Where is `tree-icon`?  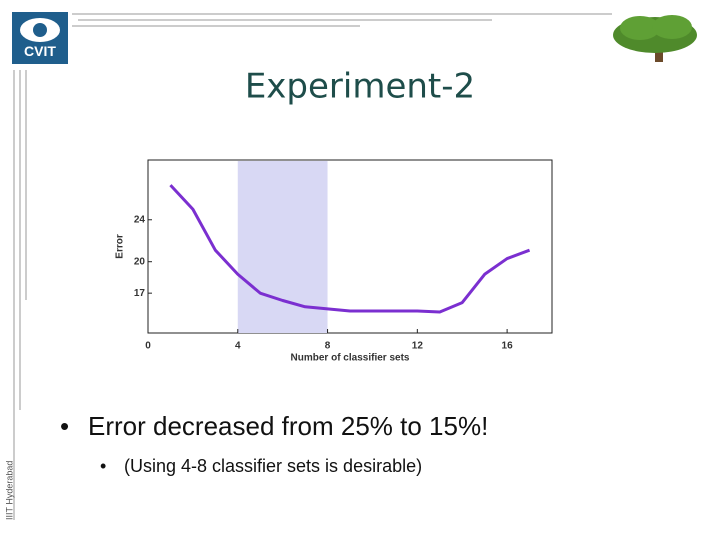
tree-icon is located at coordinates (655, 38).